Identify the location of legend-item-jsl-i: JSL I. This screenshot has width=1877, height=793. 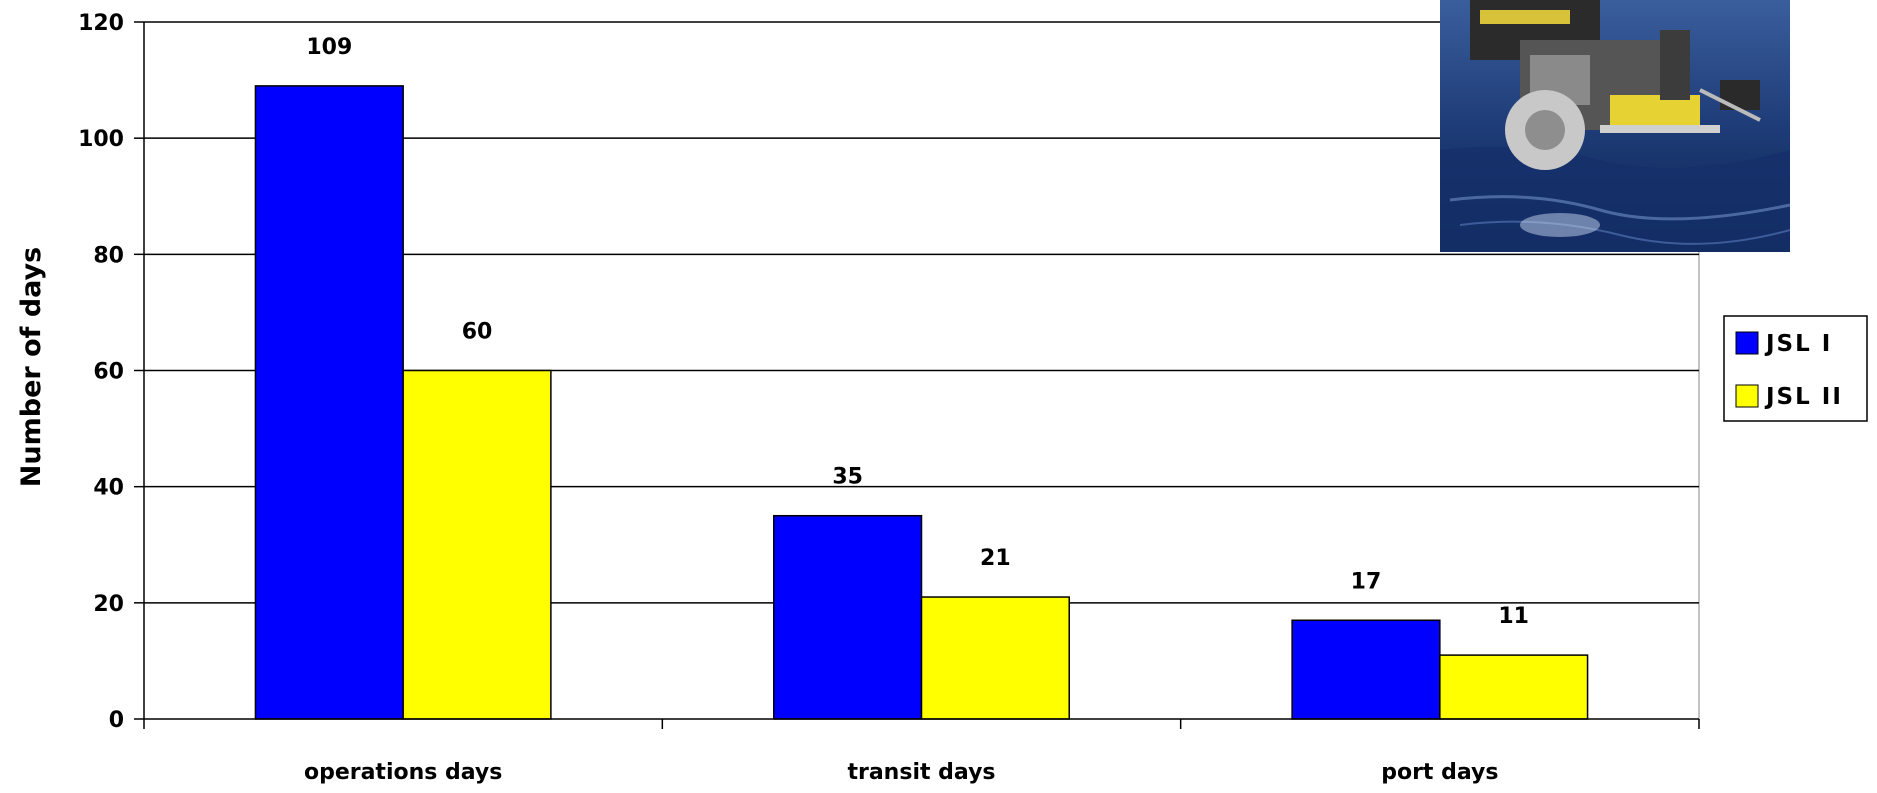
(1783, 344).